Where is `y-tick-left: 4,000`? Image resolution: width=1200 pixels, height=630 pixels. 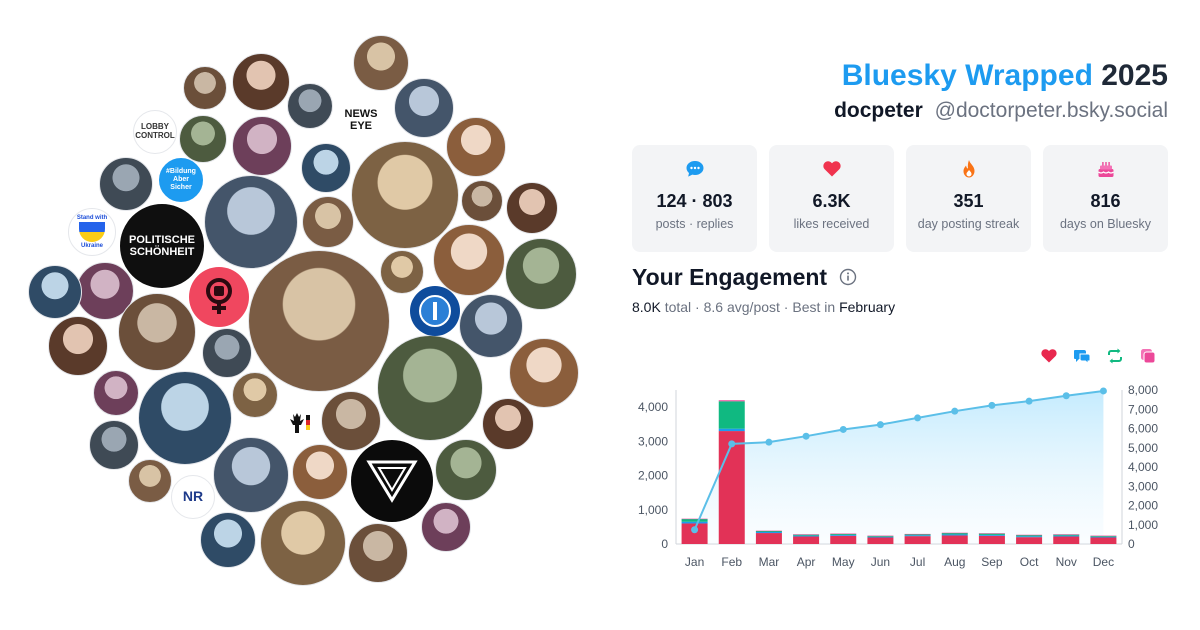
y-tick-left: 4,000 is located at coordinates (653, 407).